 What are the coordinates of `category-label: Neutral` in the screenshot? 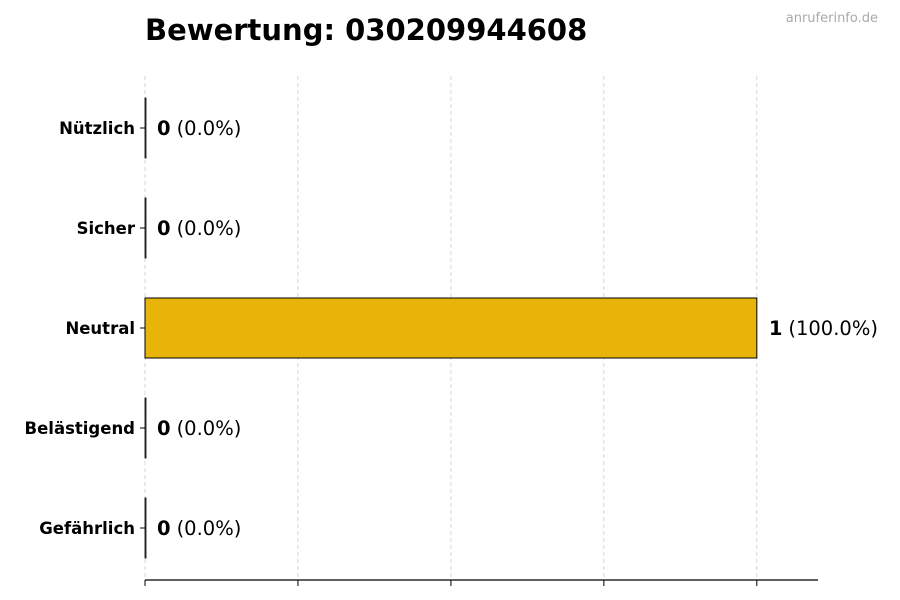 It's located at (100, 328).